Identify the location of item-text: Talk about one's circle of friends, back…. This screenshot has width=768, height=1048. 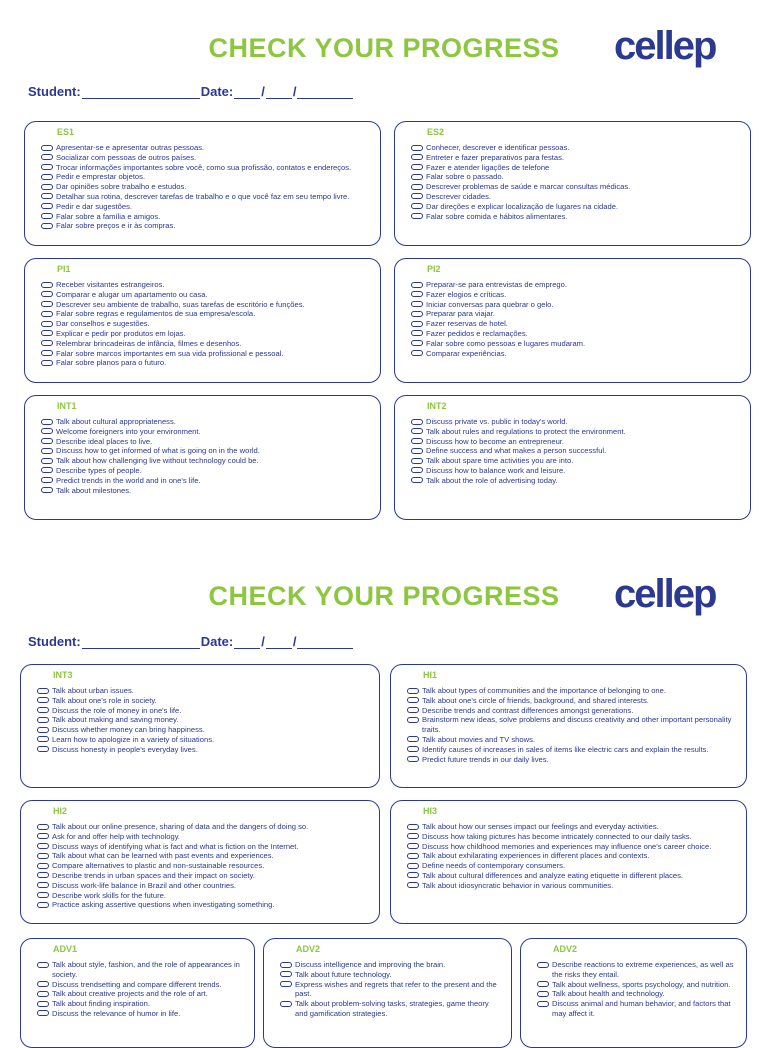
(535, 700).